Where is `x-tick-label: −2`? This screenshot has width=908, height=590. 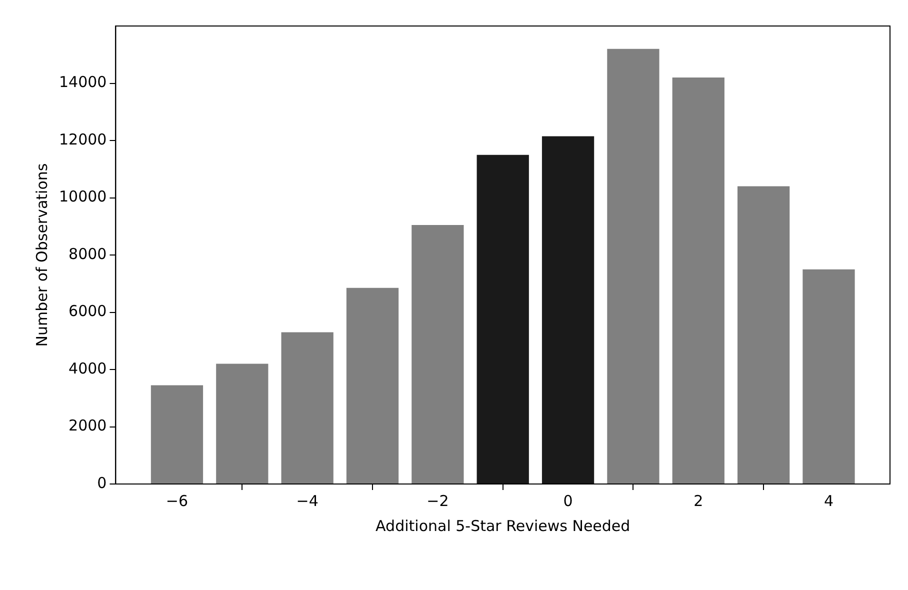
x-tick-label: −2 is located at coordinates (437, 501).